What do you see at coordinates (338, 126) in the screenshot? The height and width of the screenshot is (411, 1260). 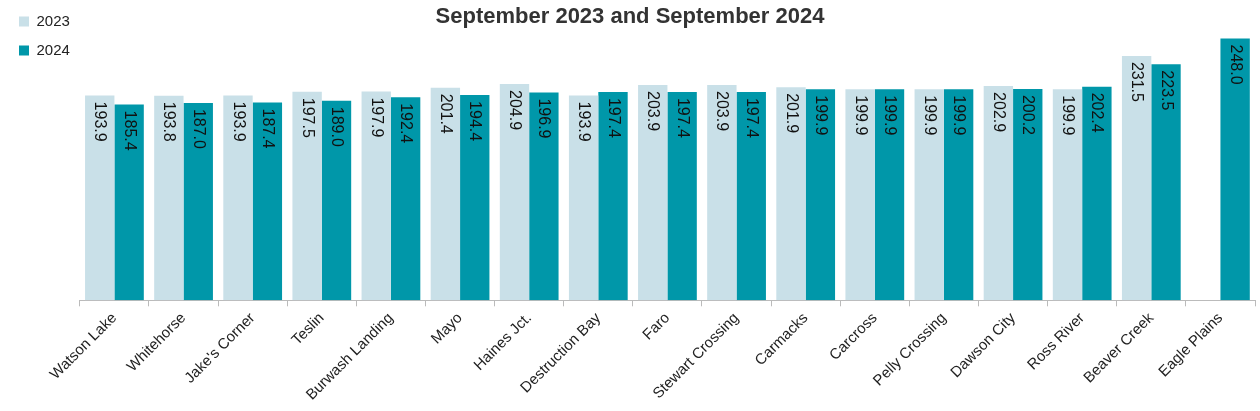 I see `data-label: 189.0` at bounding box center [338, 126].